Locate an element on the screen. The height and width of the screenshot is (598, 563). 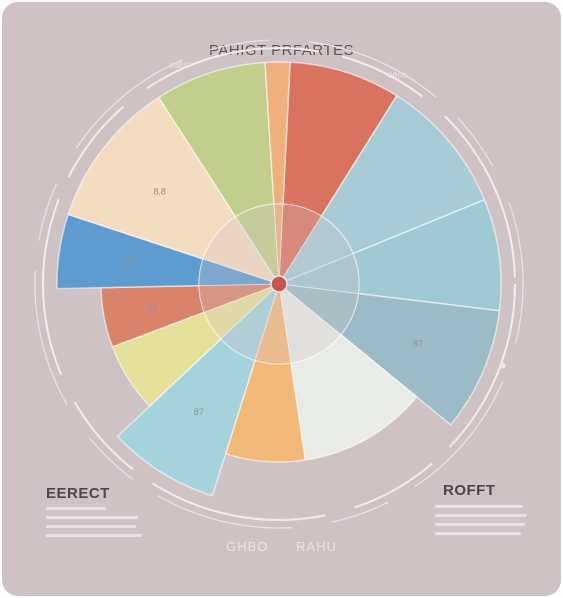
legend-right-title: ROFFT is located at coordinates (469, 490).